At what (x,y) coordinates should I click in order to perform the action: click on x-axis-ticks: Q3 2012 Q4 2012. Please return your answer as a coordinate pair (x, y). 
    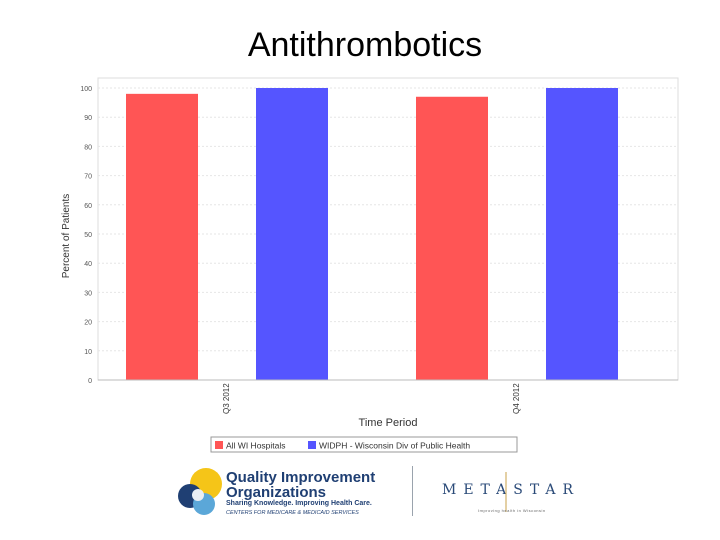
    Looking at the image, I should click on (371, 398).